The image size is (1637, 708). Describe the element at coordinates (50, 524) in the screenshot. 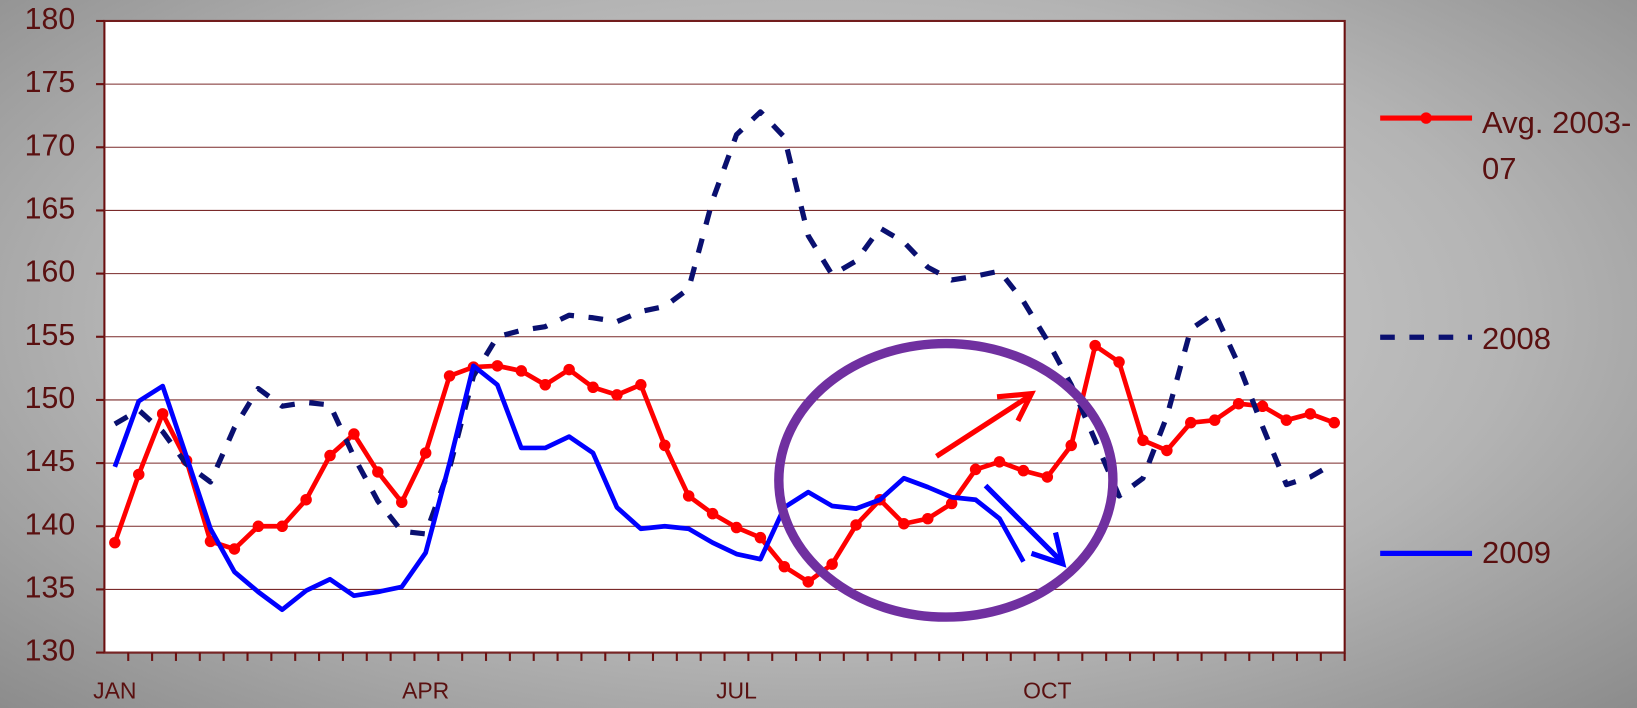

I see `y-tick-label: 140` at that location.